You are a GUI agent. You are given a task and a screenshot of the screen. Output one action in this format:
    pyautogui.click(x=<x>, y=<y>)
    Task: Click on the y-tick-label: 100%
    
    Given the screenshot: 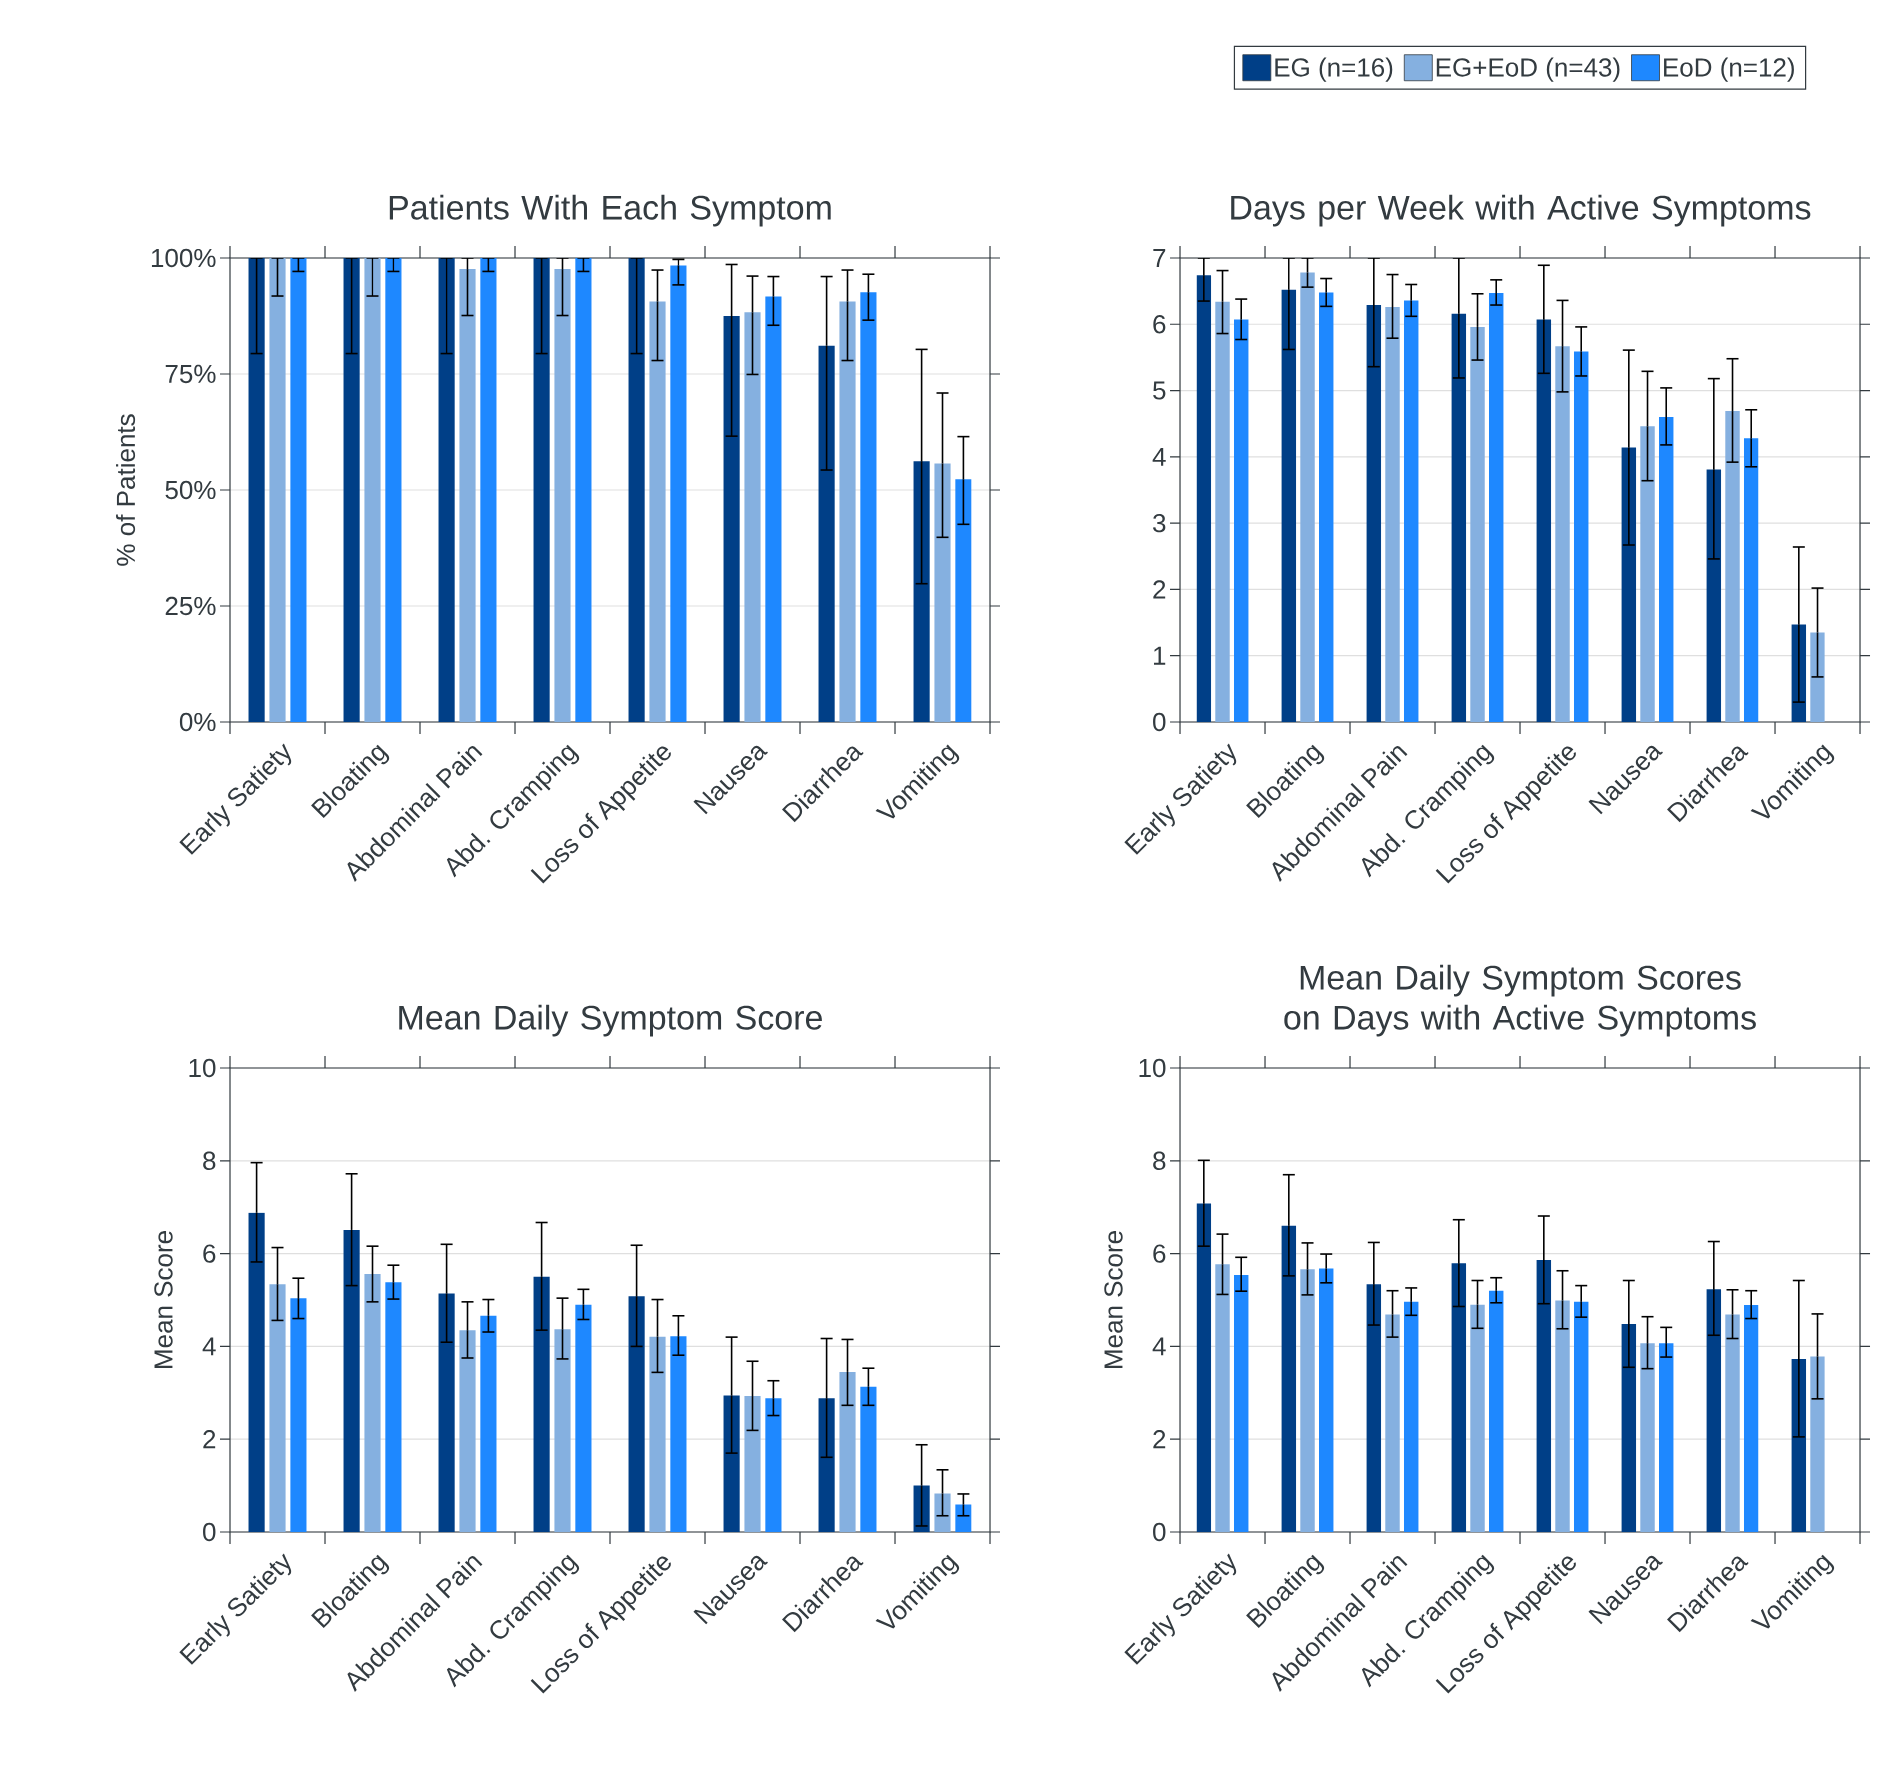 What is the action you would take?
    pyautogui.click(x=183, y=258)
    